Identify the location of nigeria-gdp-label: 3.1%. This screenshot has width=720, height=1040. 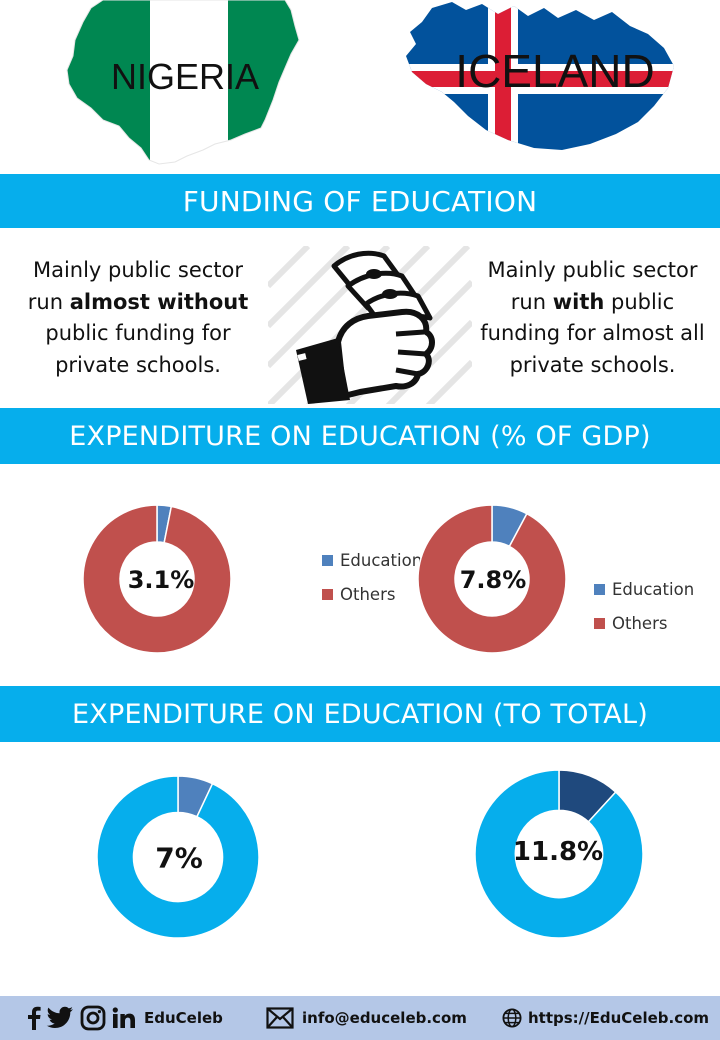
(161, 580).